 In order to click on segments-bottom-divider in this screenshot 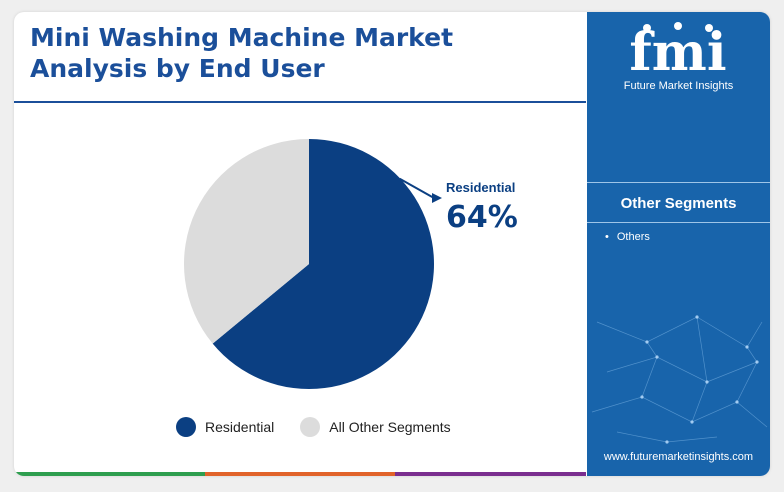, I will do `click(678, 222)`.